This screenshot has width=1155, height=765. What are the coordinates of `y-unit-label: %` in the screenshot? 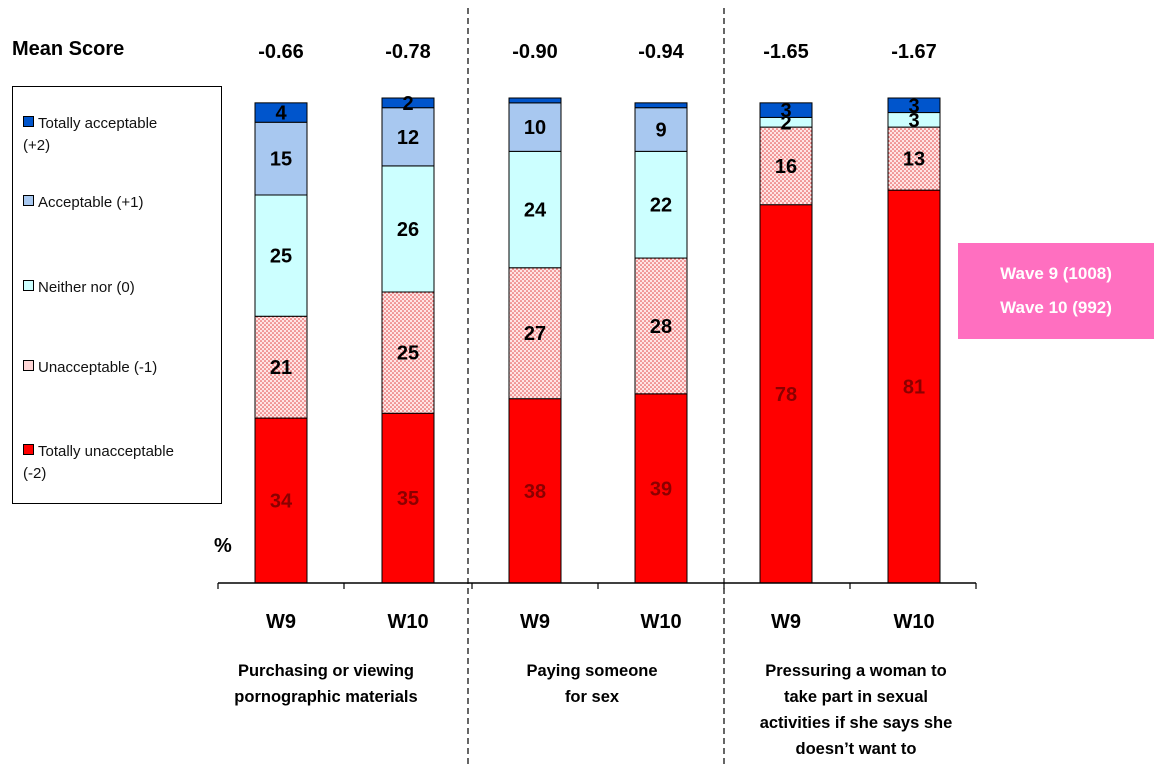 It's located at (223, 546).